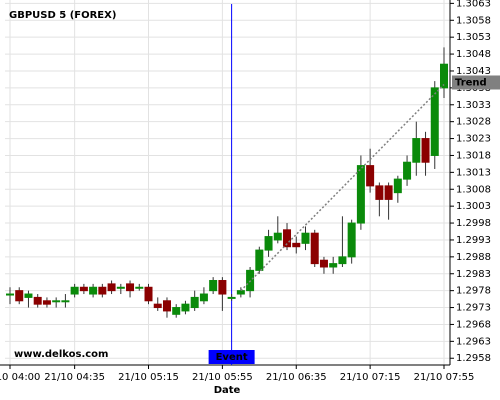  Describe the element at coordinates (473, 341) in the screenshot. I see `y-tick-label: 1.2963` at that location.